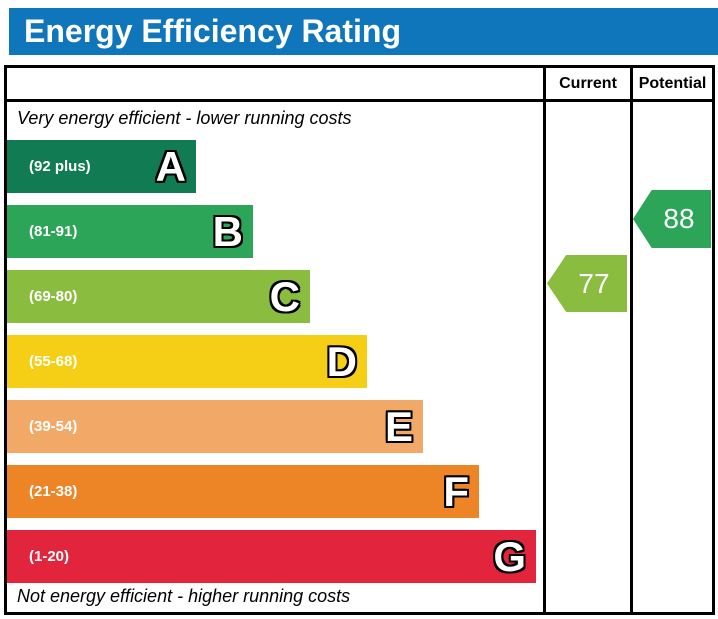 Image resolution: width=718 pixels, height=619 pixels. What do you see at coordinates (53, 491) in the screenshot?
I see `band-range-label: (21-38)` at bounding box center [53, 491].